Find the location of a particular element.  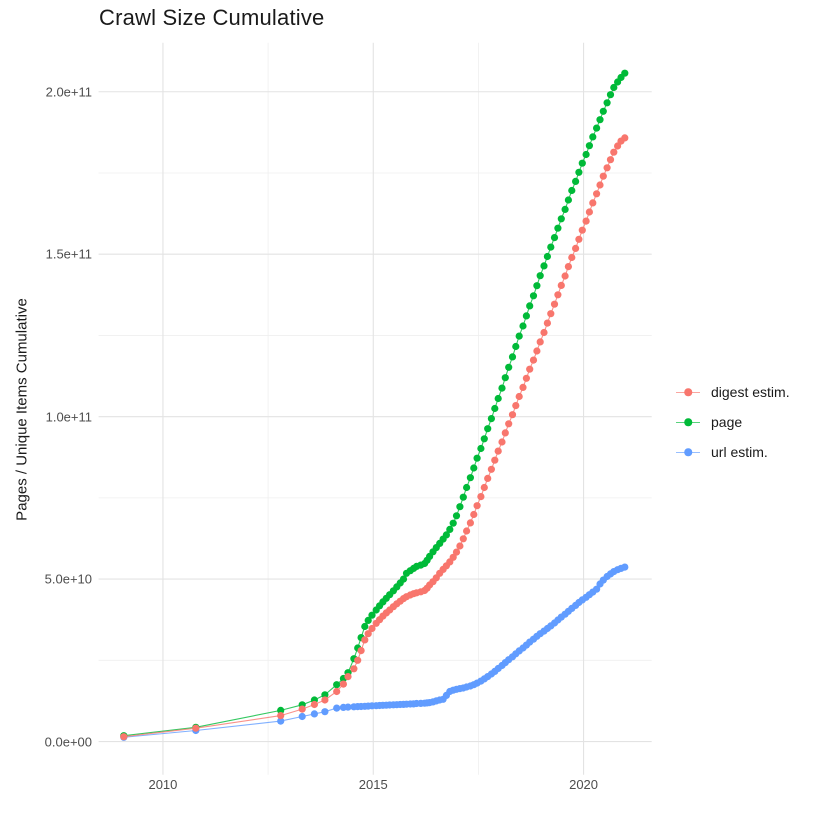

legend-label: page is located at coordinates (727, 422).